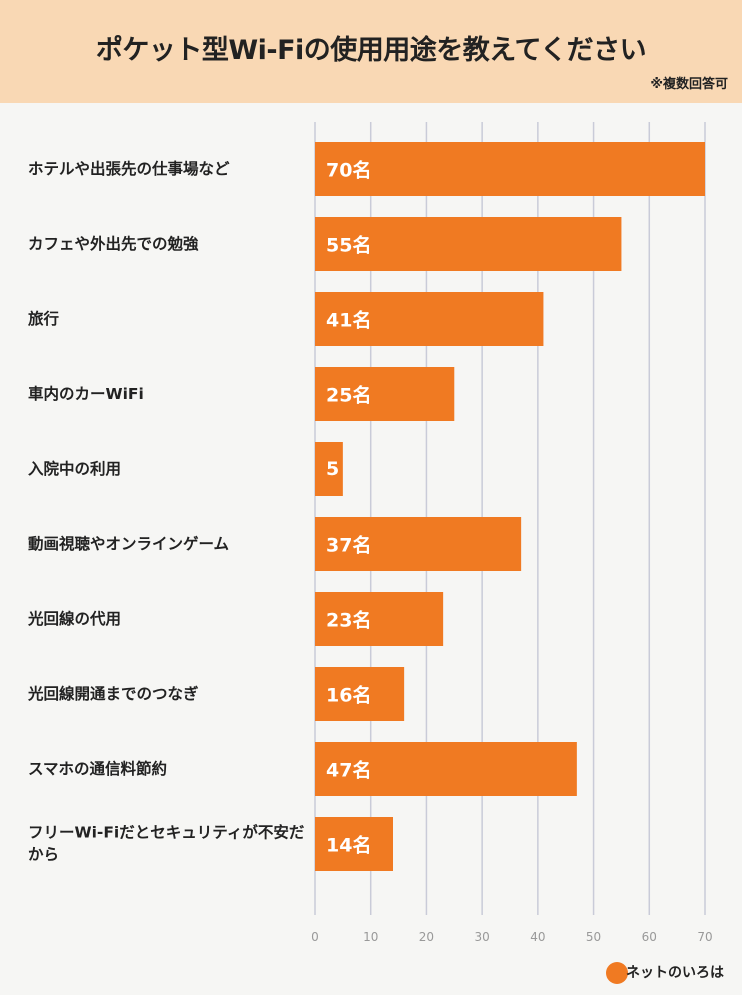 The height and width of the screenshot is (995, 742). I want to click on x-tick-label: 40, so click(538, 937).